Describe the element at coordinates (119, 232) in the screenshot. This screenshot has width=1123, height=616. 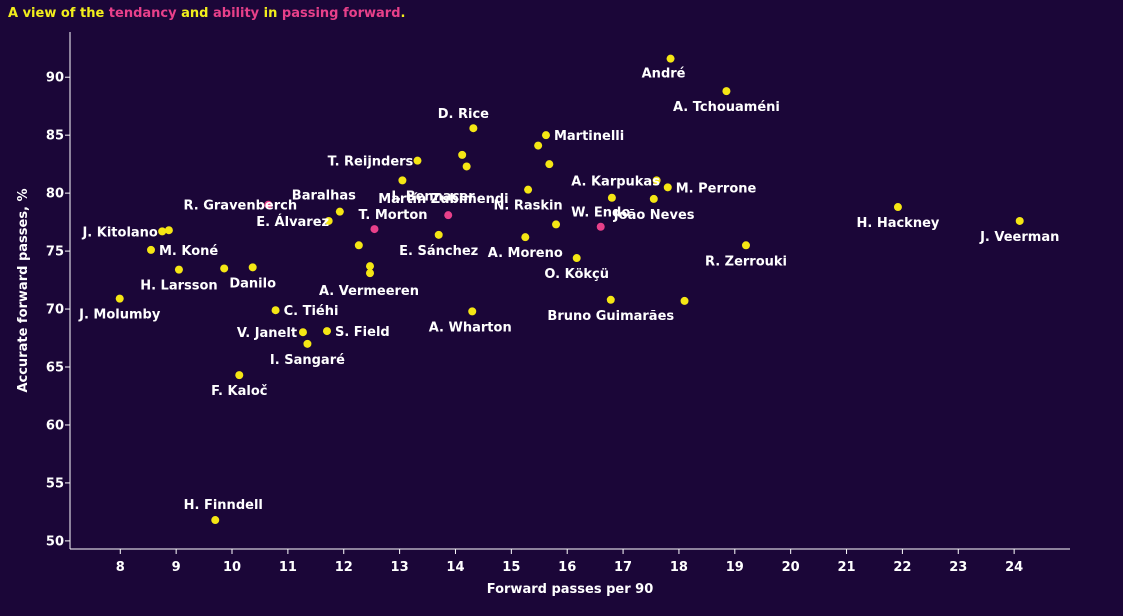
I see `point-label: J. Kitolano` at that location.